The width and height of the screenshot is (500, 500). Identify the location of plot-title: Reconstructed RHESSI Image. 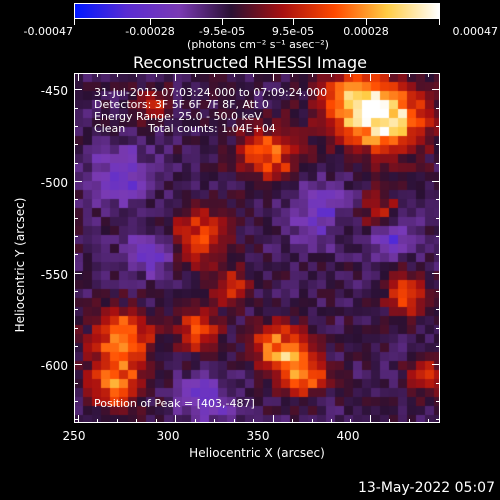
(250, 62).